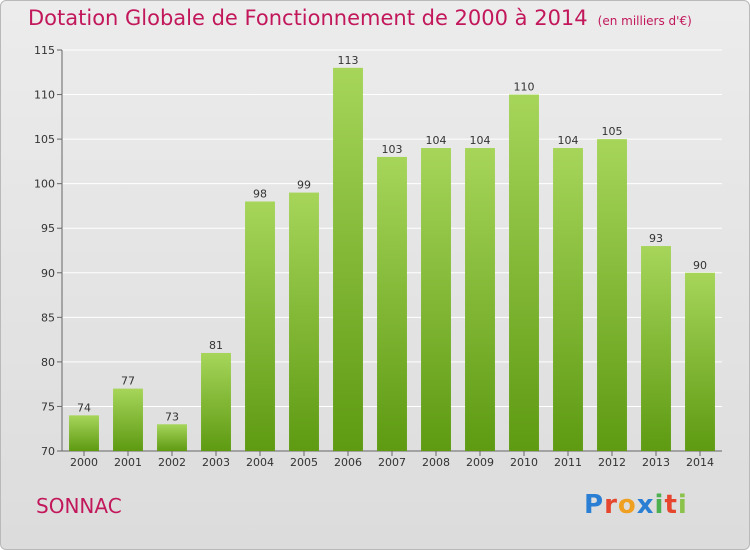 The width and height of the screenshot is (750, 550). I want to click on x-tick-label: 2006, so click(348, 462).